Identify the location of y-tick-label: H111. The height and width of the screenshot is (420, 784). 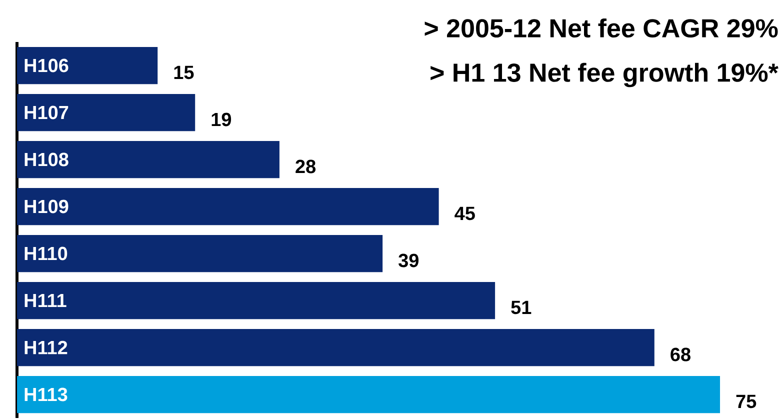
(45, 301).